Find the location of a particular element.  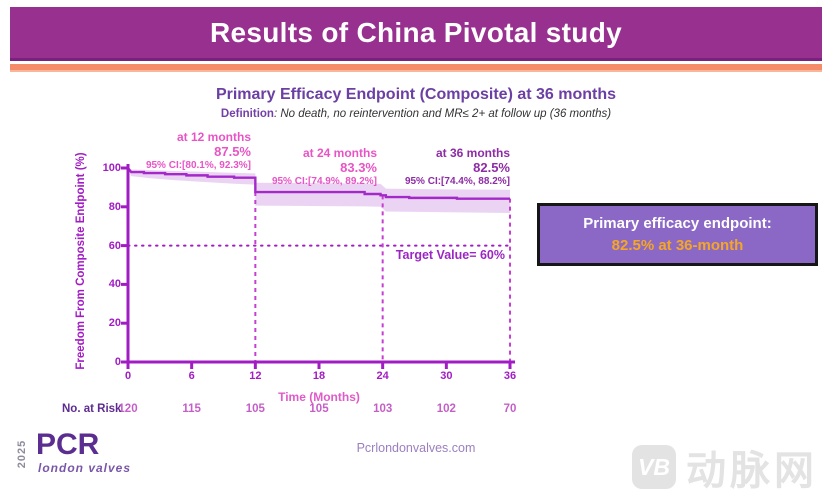

watermark-vb-icon: VB is located at coordinates (654, 467).